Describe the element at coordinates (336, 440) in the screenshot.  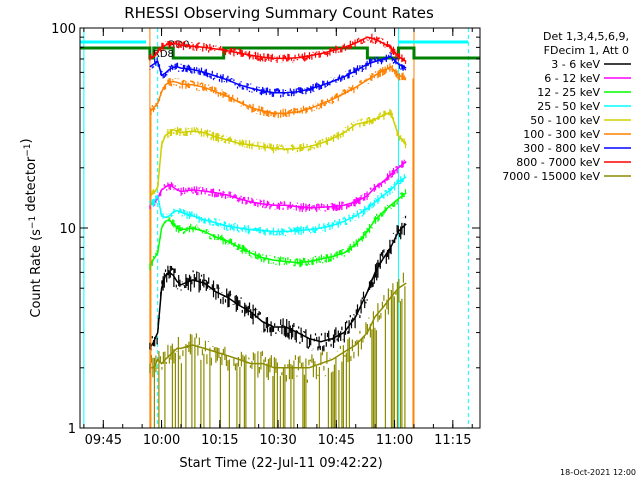
I see `x-tick-label: 10:45` at that location.